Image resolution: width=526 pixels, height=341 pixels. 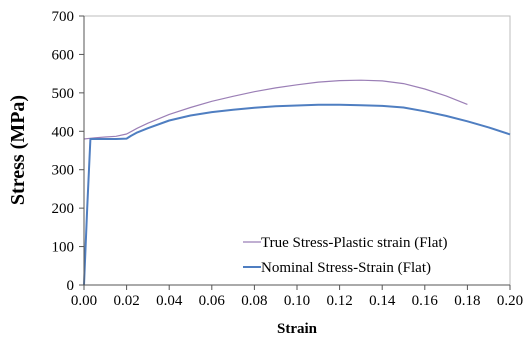 I want to click on x-tick-label: 0.20, so click(x=510, y=301).